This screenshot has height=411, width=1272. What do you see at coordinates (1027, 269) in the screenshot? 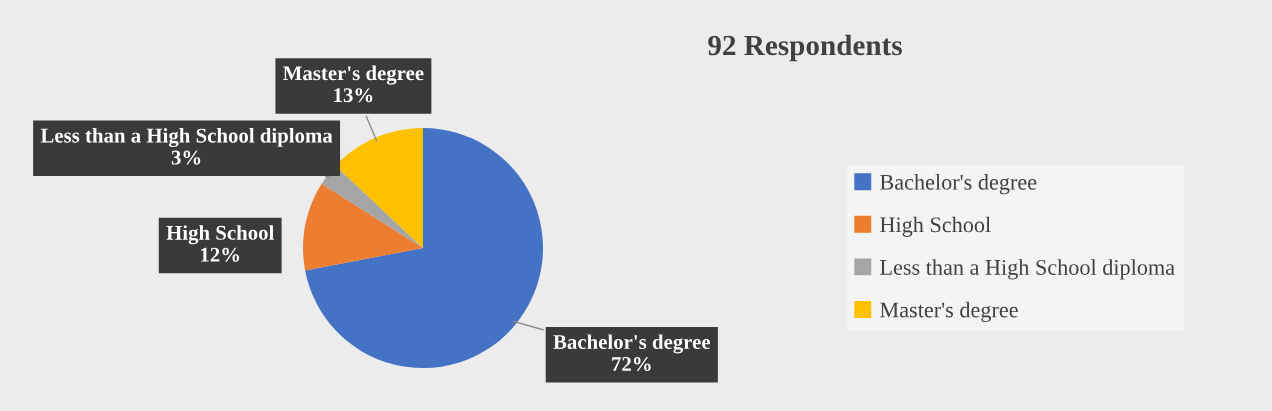
I see `legend-label: Less than a High School diploma` at bounding box center [1027, 269].